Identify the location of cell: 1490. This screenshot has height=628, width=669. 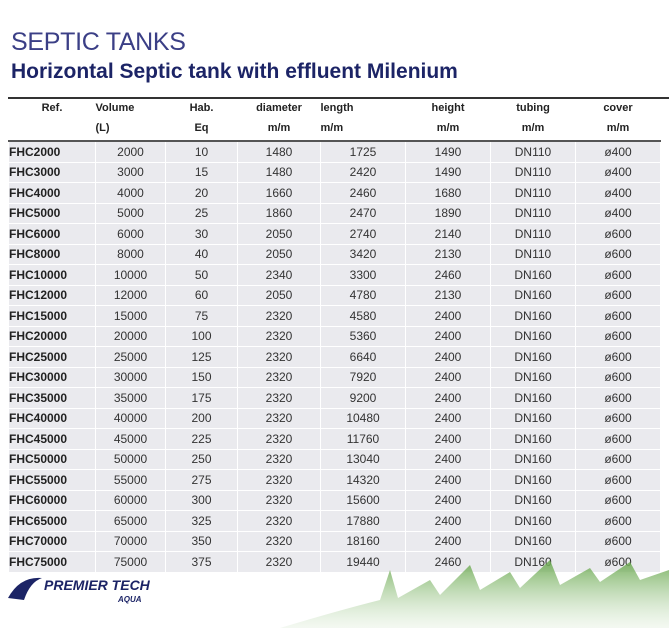
(448, 151).